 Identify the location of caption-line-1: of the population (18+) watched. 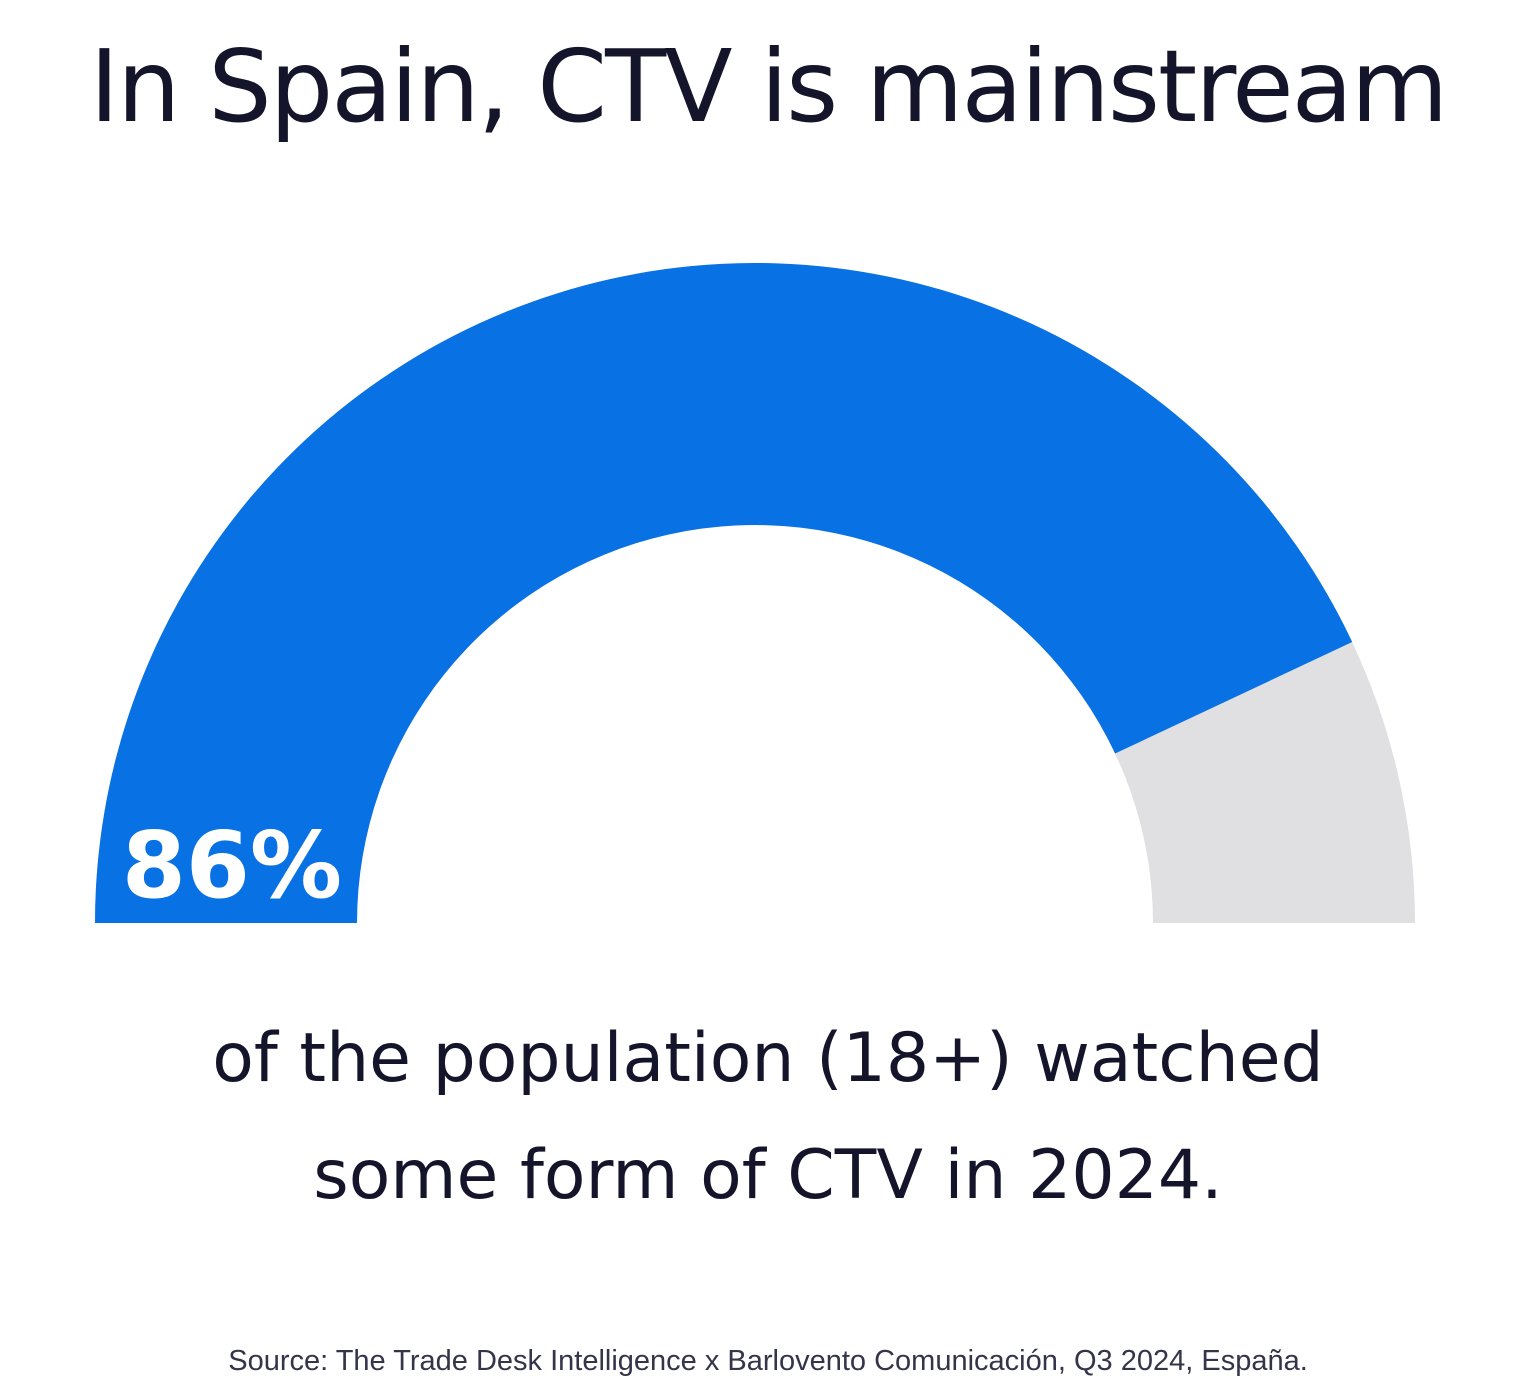
(768, 1058).